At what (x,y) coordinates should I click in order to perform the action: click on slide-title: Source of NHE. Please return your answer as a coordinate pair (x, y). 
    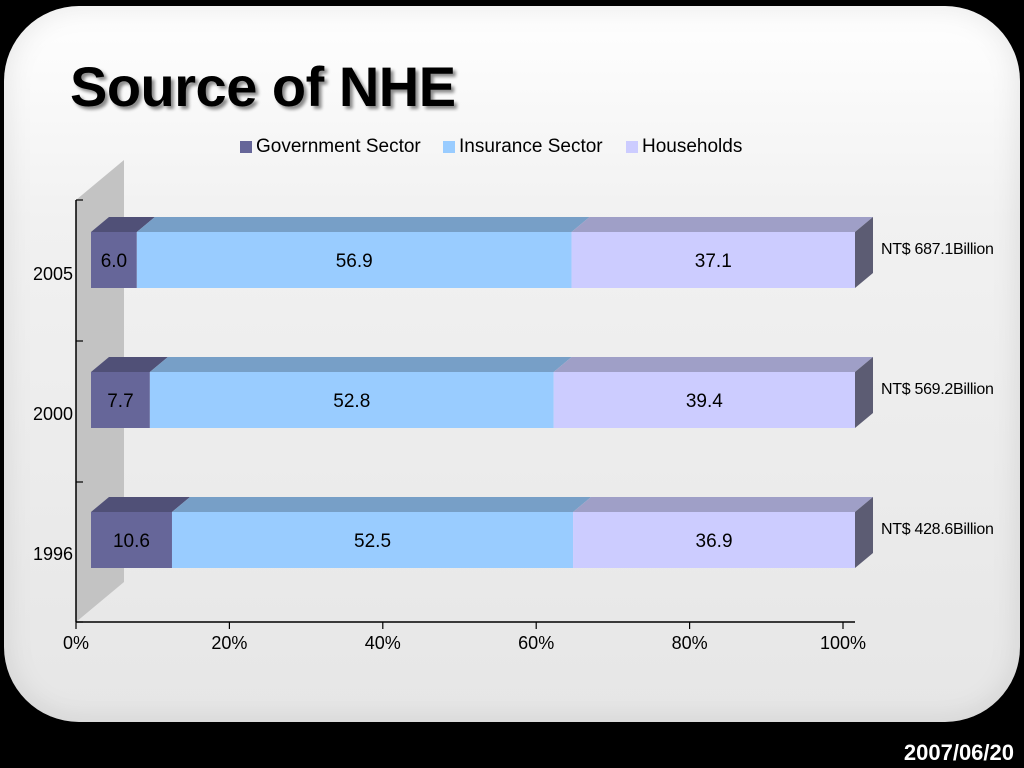
    Looking at the image, I should click on (263, 86).